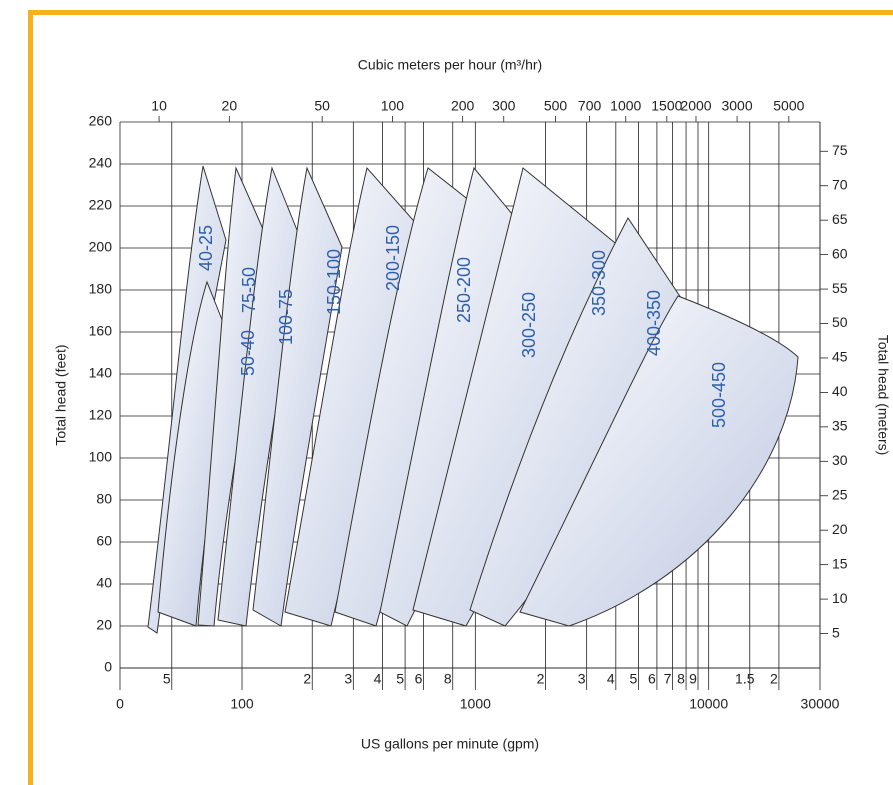 Image resolution: width=893 pixels, height=785 pixels. Describe the element at coordinates (695, 106) in the screenshot. I see `x2-tick-label: 2000` at that location.